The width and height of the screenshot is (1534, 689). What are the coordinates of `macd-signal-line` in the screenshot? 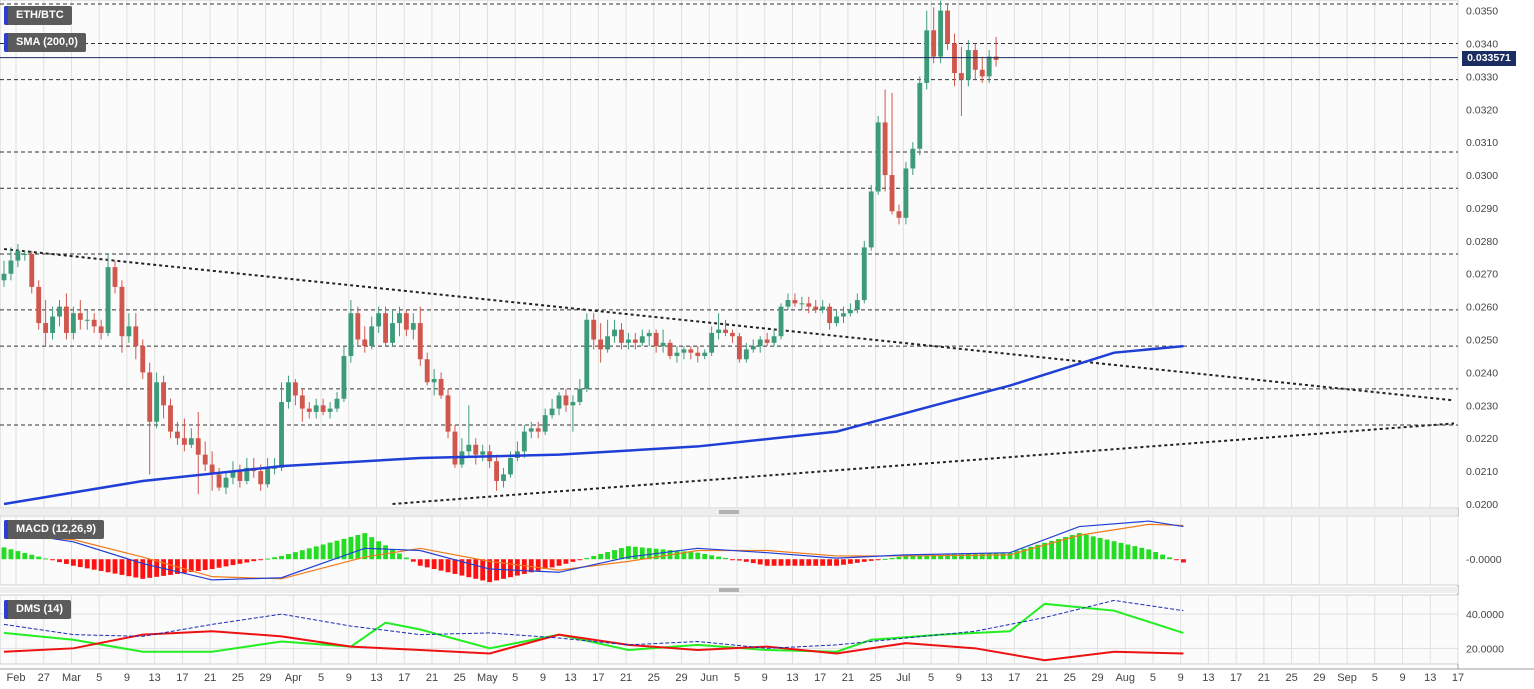 It's located at (593, 551).